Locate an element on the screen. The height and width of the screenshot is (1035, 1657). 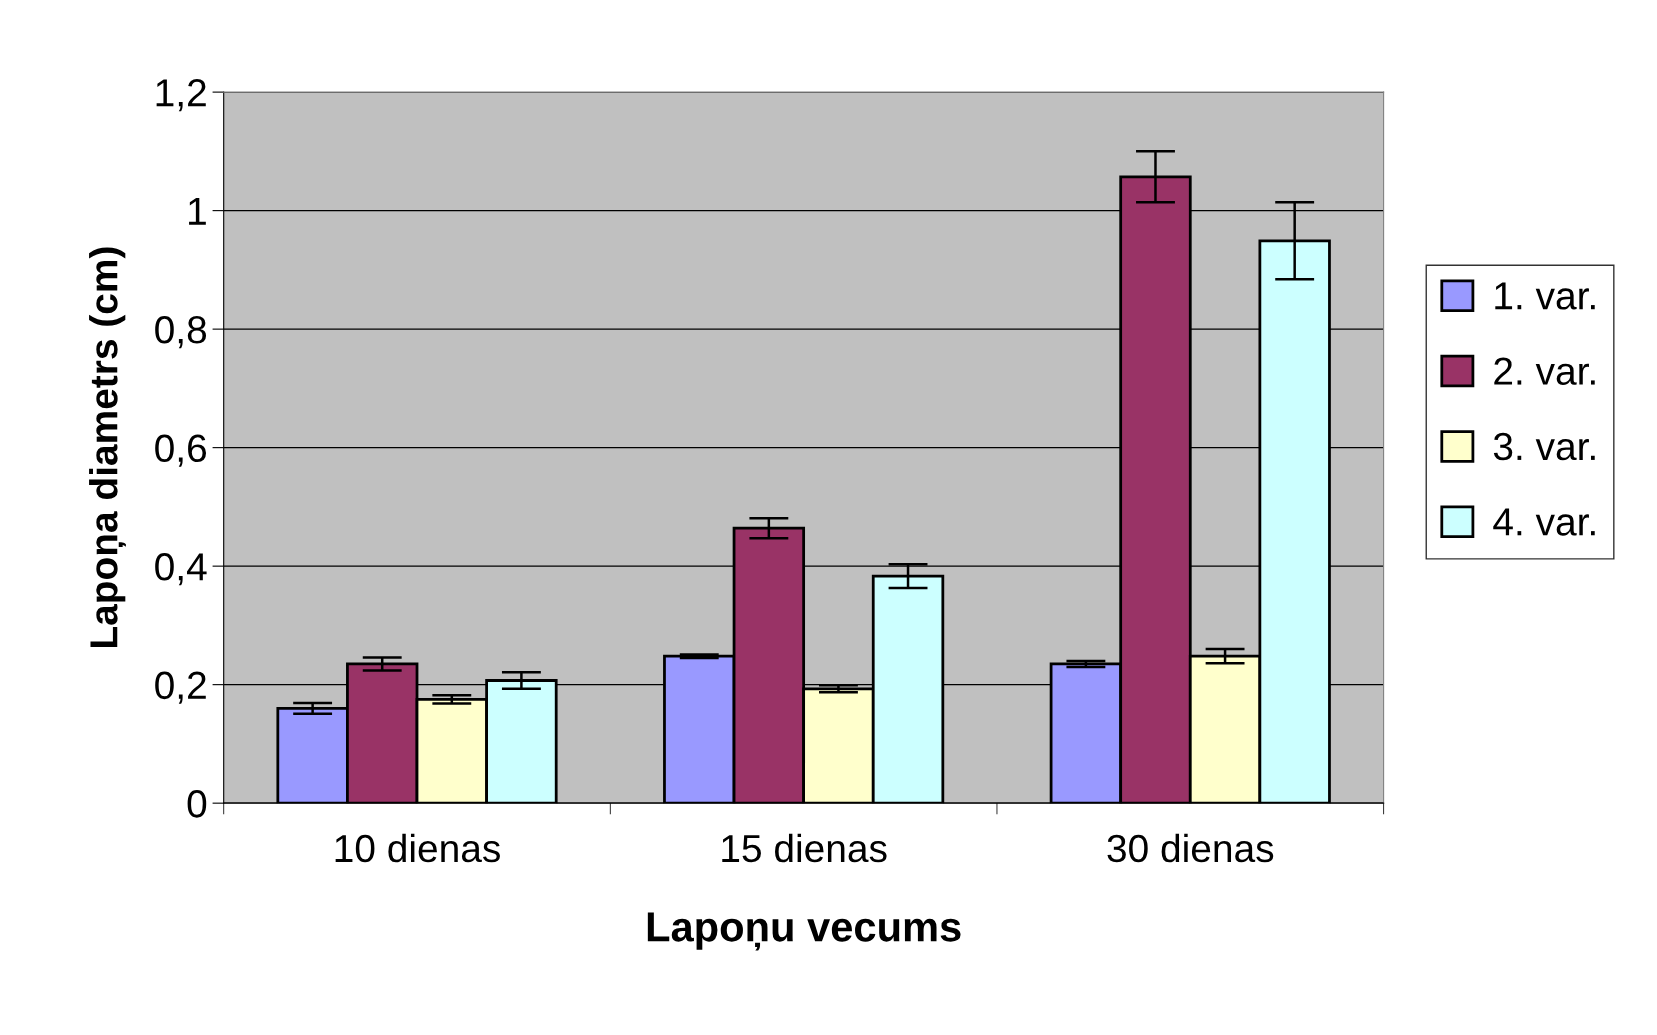
y-tick-label: 0 is located at coordinates (197, 804).